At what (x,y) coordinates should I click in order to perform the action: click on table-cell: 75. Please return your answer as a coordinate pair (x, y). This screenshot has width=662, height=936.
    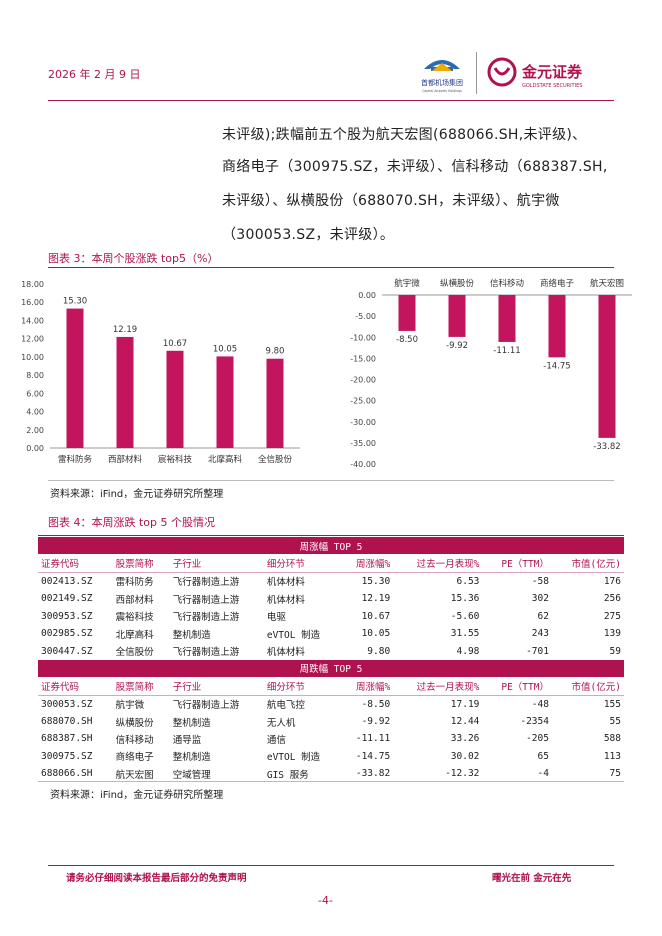
    Looking at the image, I should click on (615, 774).